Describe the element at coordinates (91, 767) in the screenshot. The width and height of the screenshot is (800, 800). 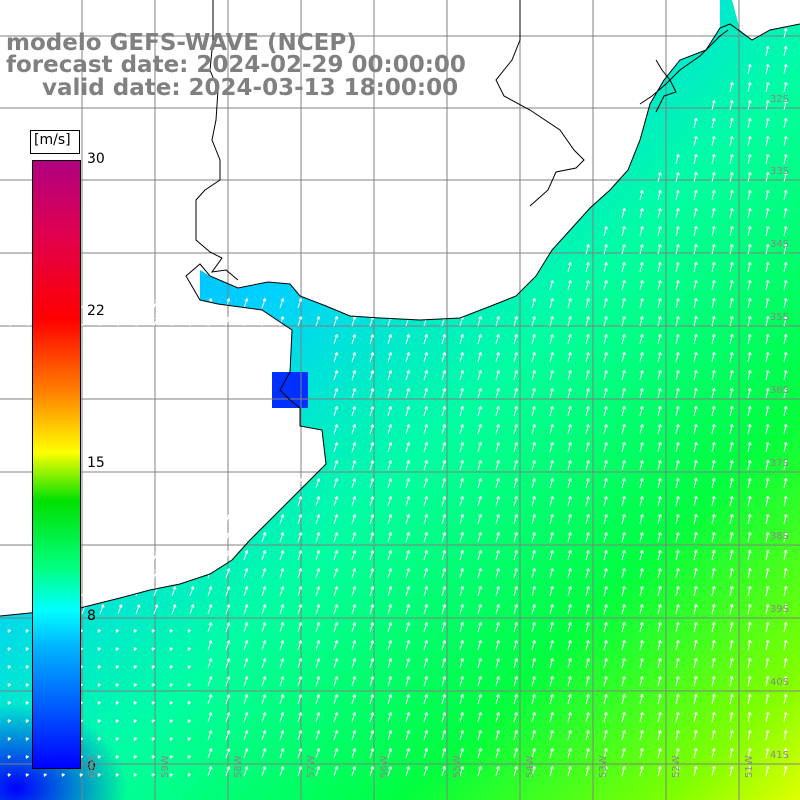
I see `colorbar-tick-0: 0` at that location.